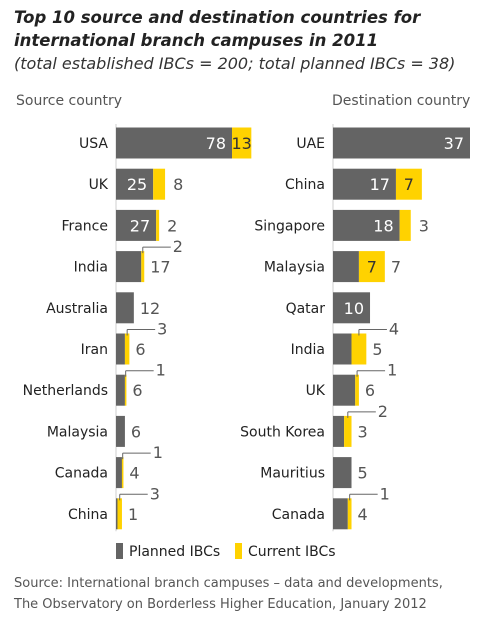  Describe the element at coordinates (77, 309) in the screenshot. I see `source-category-label-australia: Australia` at that location.